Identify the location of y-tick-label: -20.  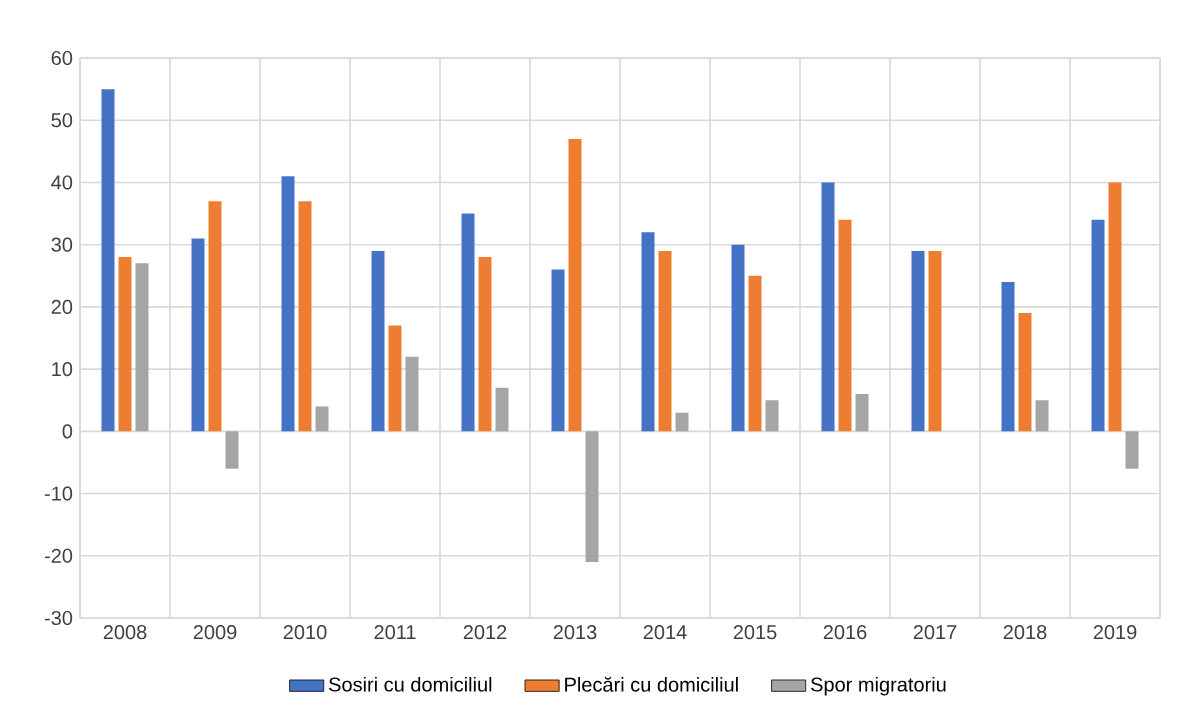
(58, 555).